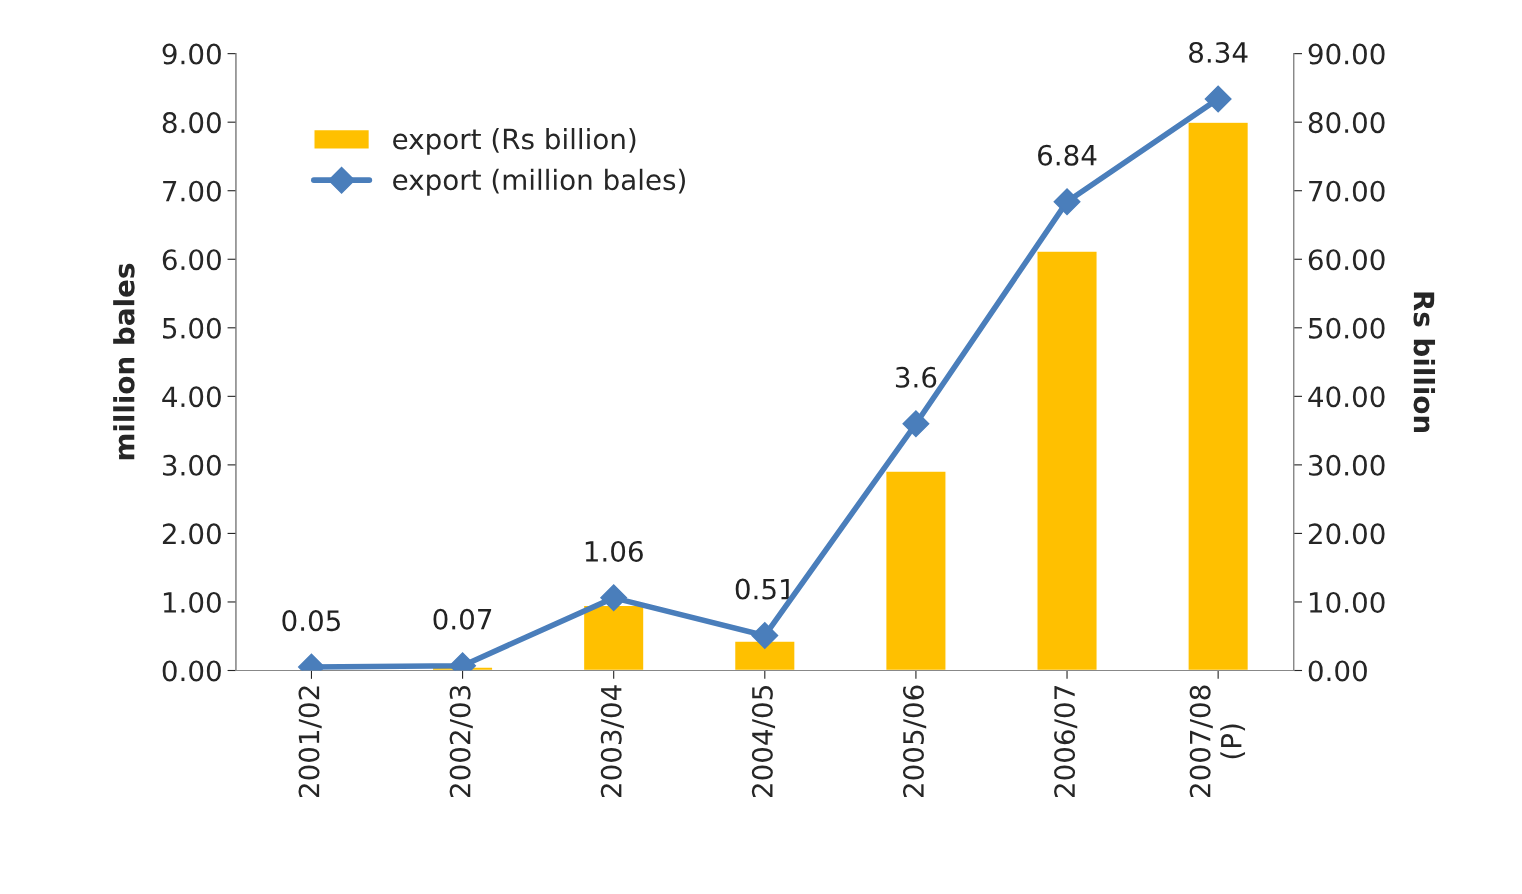  Describe the element at coordinates (124, 361) in the screenshot. I see `y-axis-title: million bales` at that location.